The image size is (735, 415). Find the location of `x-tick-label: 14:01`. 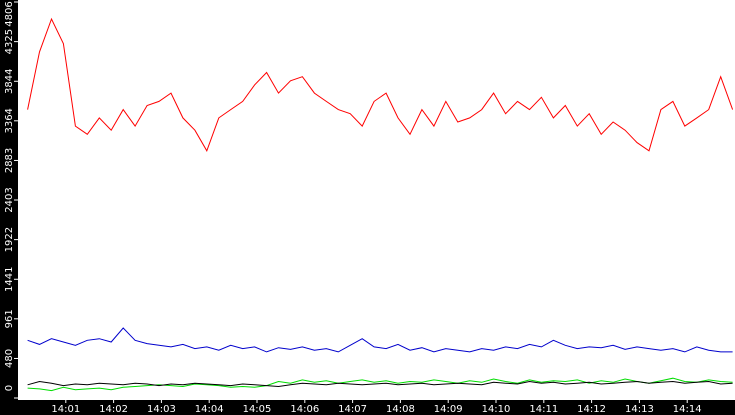

x-tick-label: 14:01 is located at coordinates (65, 409).